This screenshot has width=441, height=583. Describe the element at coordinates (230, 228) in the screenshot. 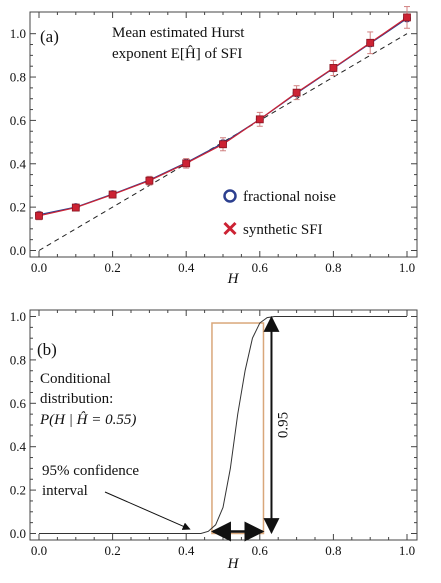

I see `legend-cross-icon` at that location.